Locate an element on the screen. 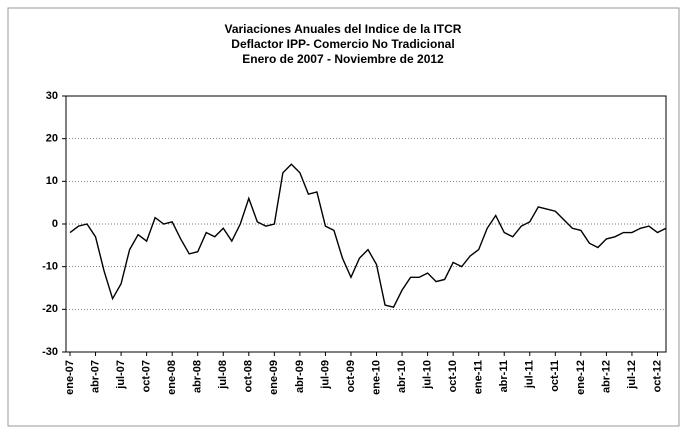 The width and height of the screenshot is (686, 436). x-tick-label: abr-07 is located at coordinates (95, 376).